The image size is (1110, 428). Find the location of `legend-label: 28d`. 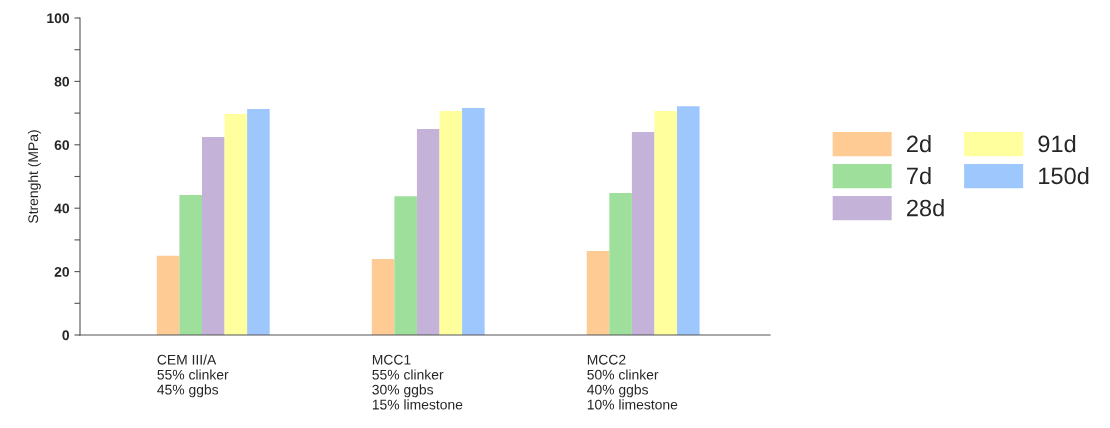

legend-label: 28d is located at coordinates (925, 208).